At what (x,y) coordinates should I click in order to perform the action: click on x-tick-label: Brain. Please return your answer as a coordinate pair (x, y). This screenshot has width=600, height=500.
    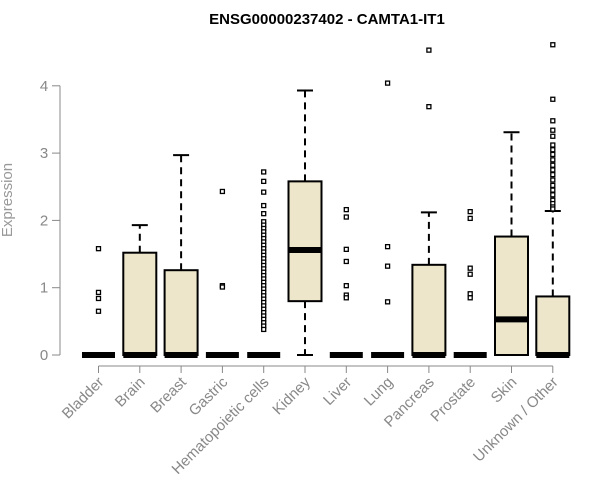
    Looking at the image, I should click on (130, 392).